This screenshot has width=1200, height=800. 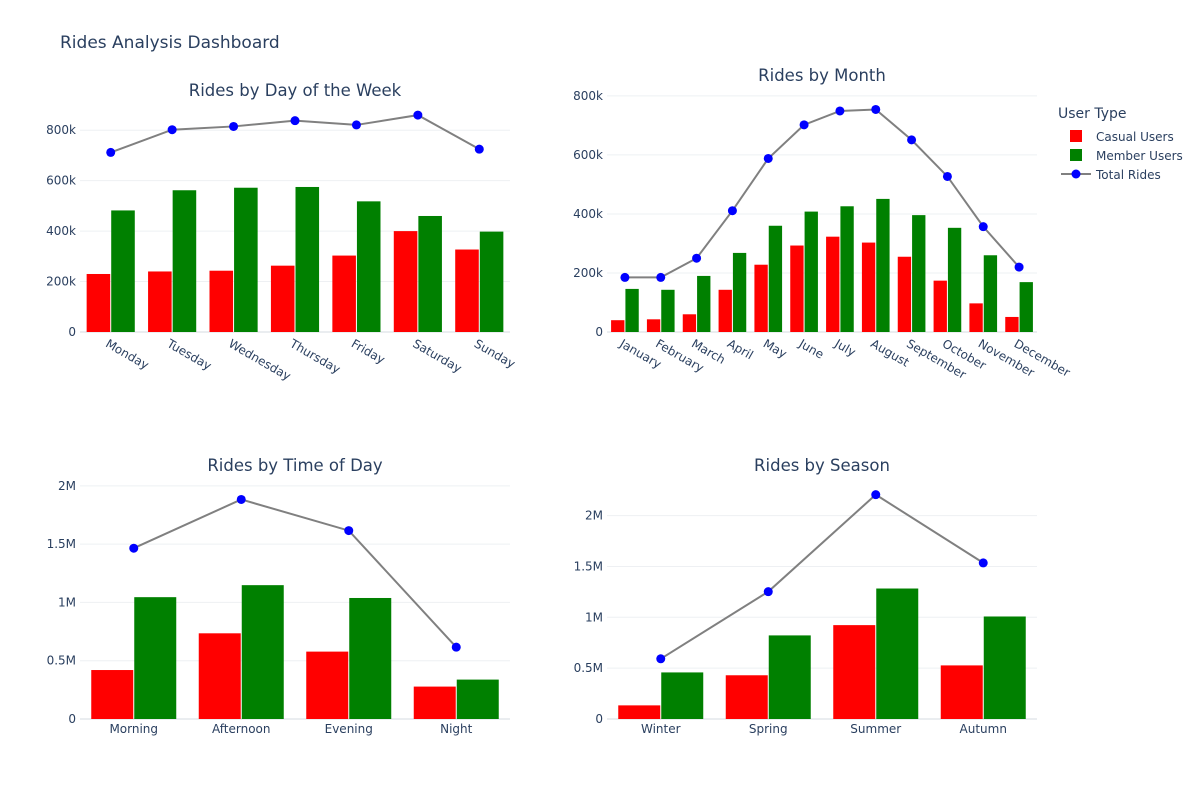 I want to click on y-tick-label: 200k, so click(x=588, y=273).